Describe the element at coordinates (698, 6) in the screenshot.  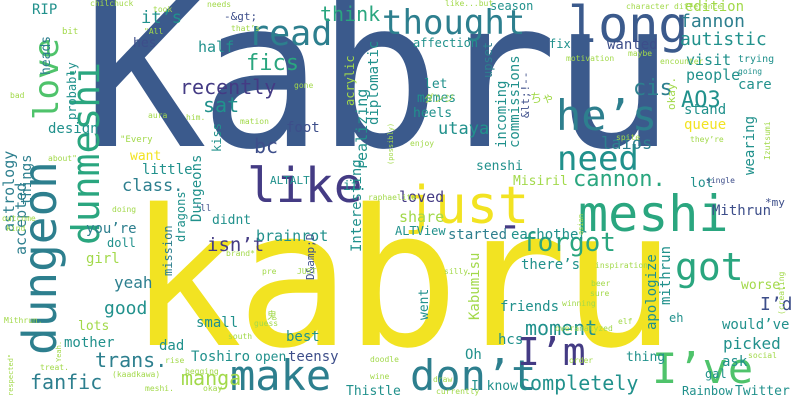
I see `word-small: difference` at that location.